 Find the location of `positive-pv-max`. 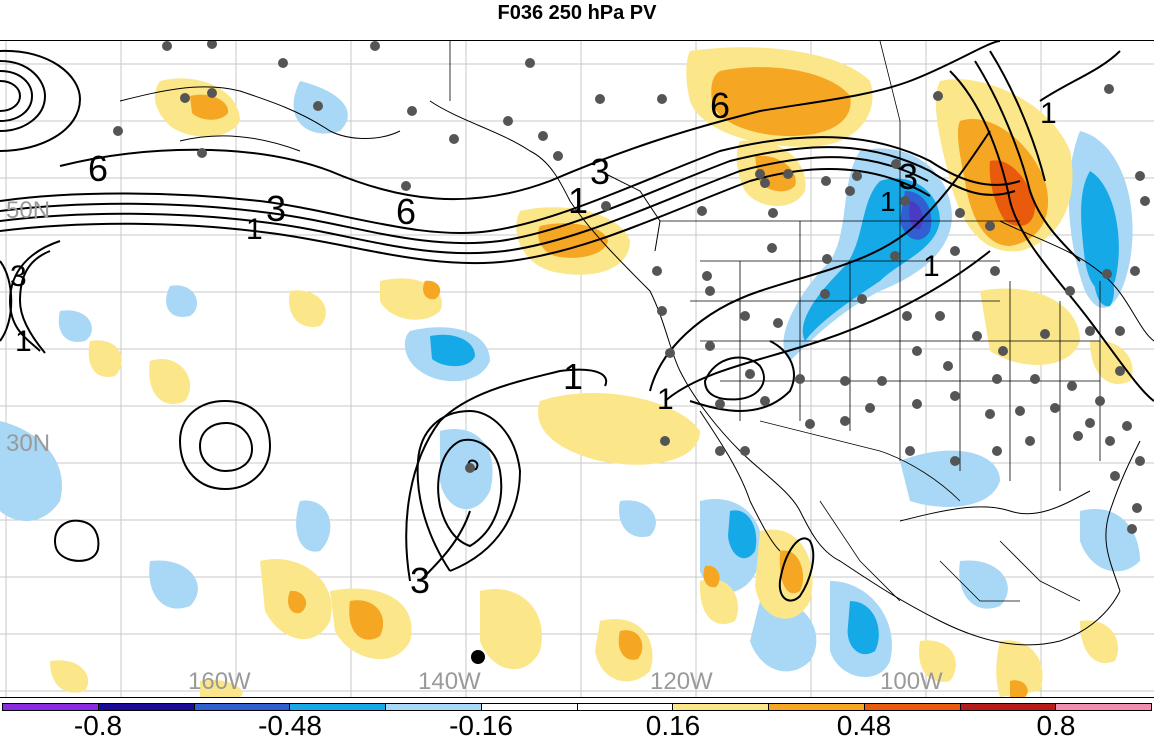

positive-pv-max is located at coordinates (1012, 193).